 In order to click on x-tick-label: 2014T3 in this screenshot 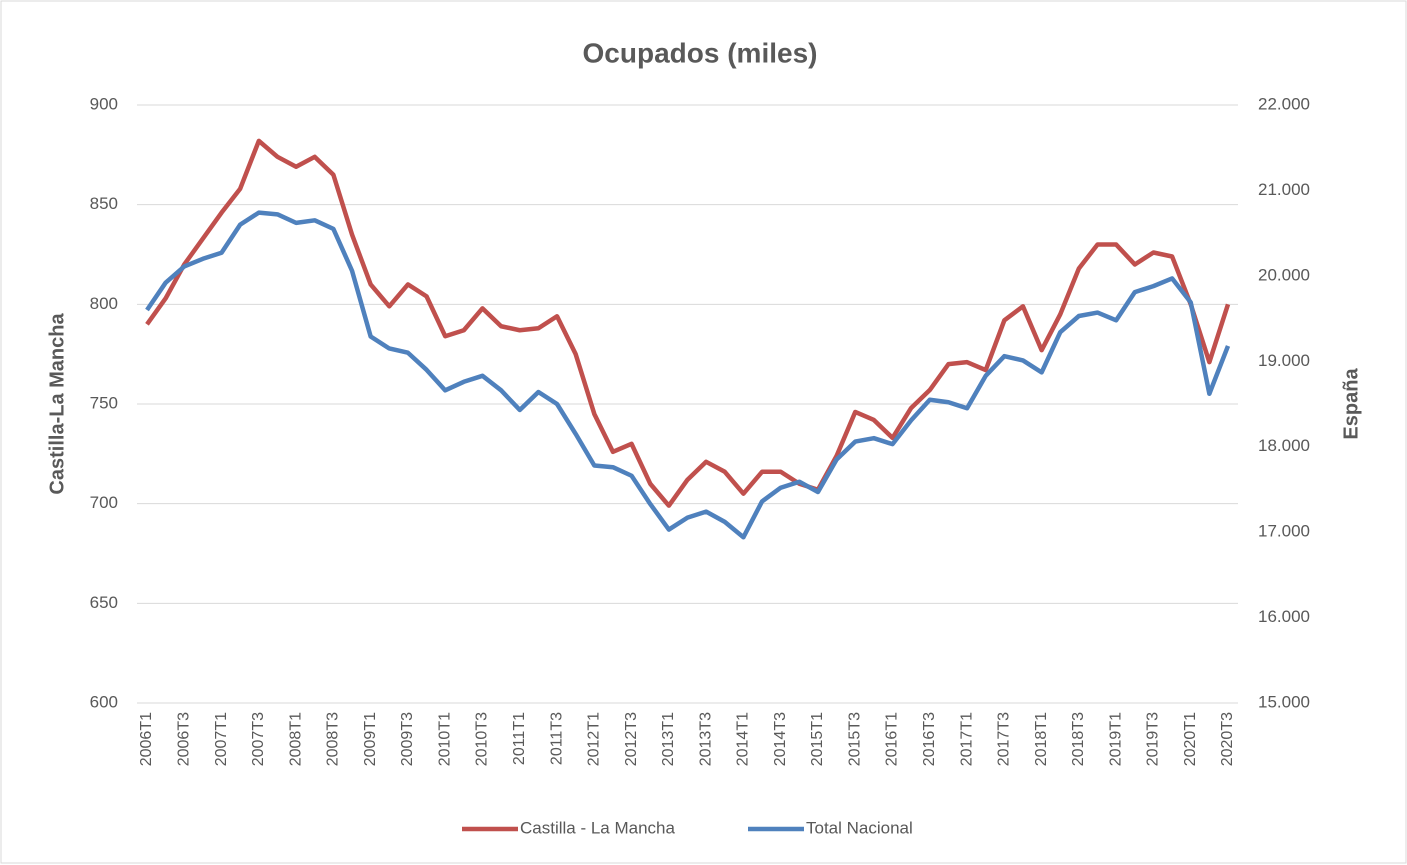, I will do `click(780, 739)`.